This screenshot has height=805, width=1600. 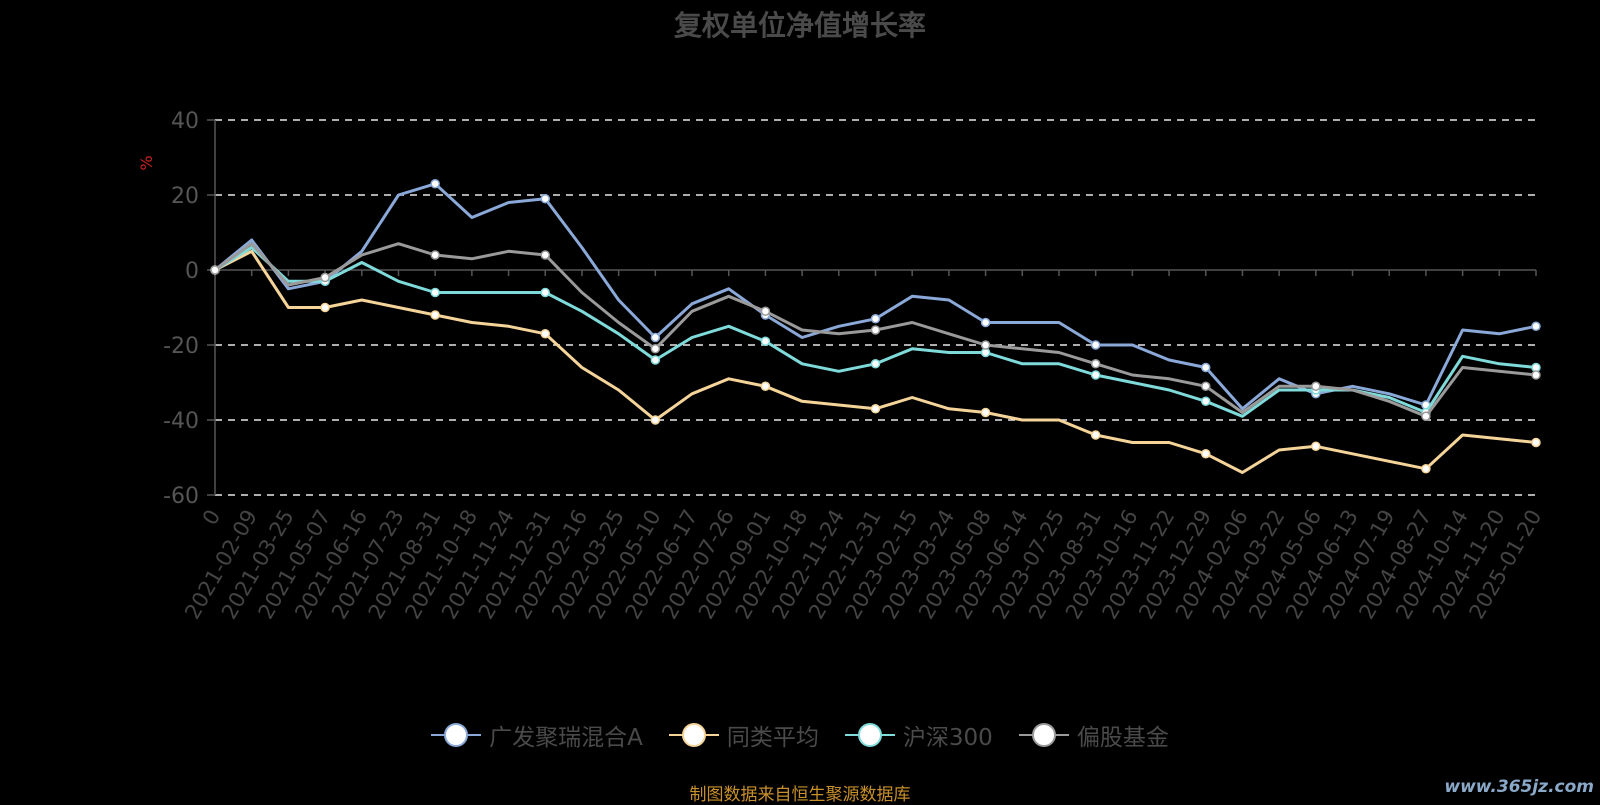 What do you see at coordinates (146, 162) in the screenshot?
I see `y-axis-unit-label: %` at bounding box center [146, 162].